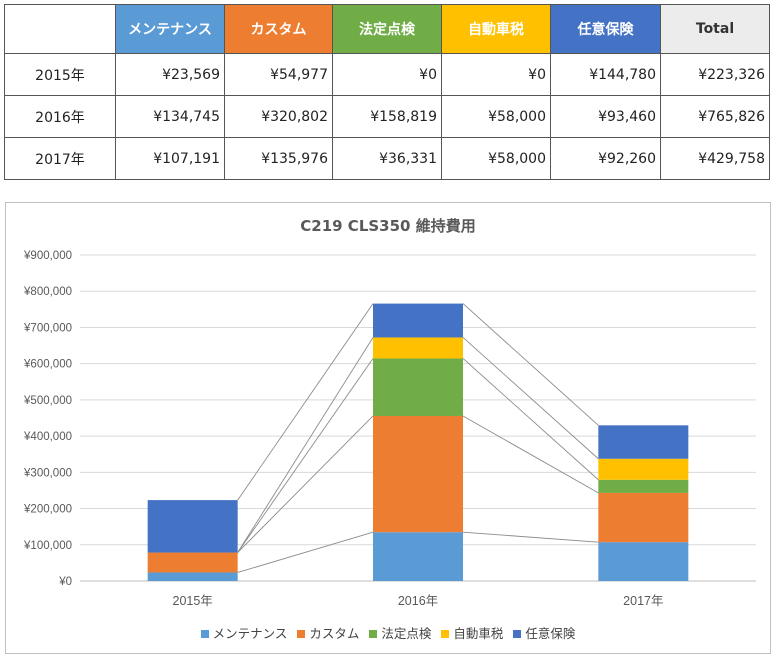 This screenshot has width=776, height=660. I want to click on y-tick-label: ¥200,000, so click(47, 510).